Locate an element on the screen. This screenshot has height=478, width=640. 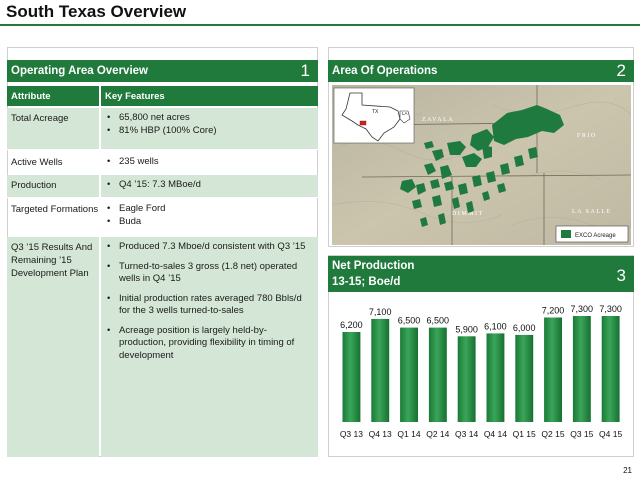
feature-item: 65,800 net acres is located at coordinates (209, 118).